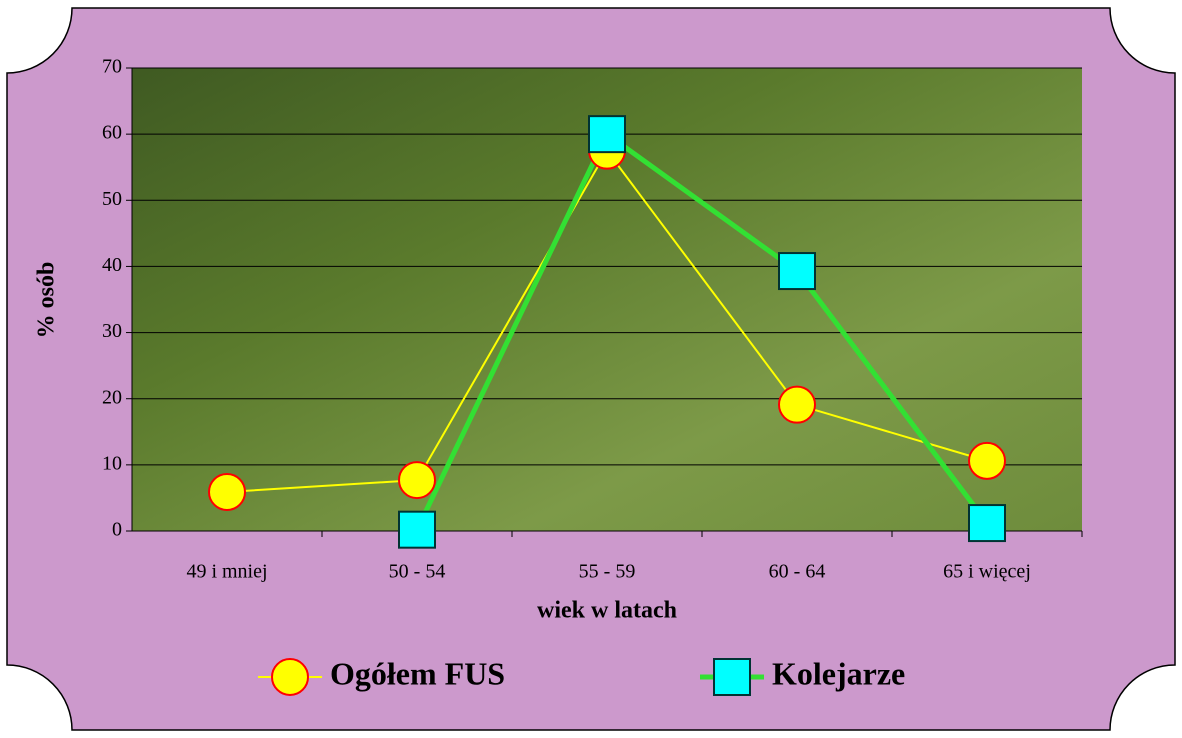 The height and width of the screenshot is (738, 1182). Describe the element at coordinates (112, 67) in the screenshot. I see `y-tick-label: 70` at that location.